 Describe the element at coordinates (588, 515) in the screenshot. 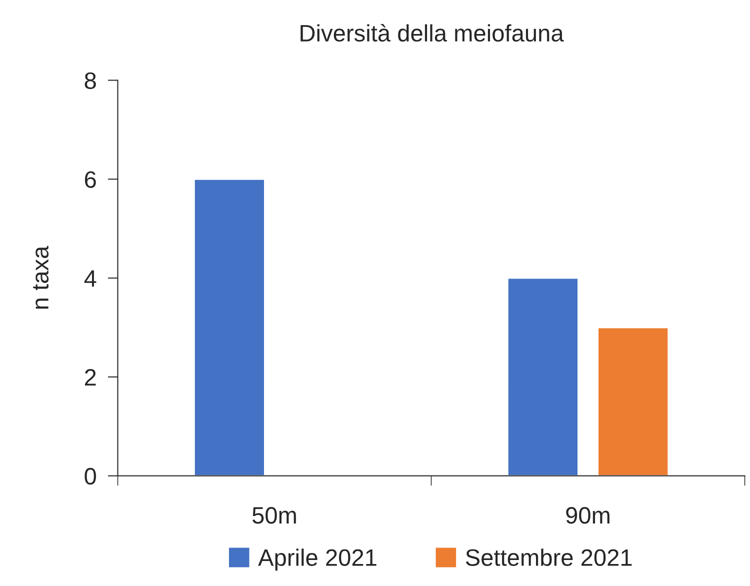

I see `x-tick-label: 90m` at that location.